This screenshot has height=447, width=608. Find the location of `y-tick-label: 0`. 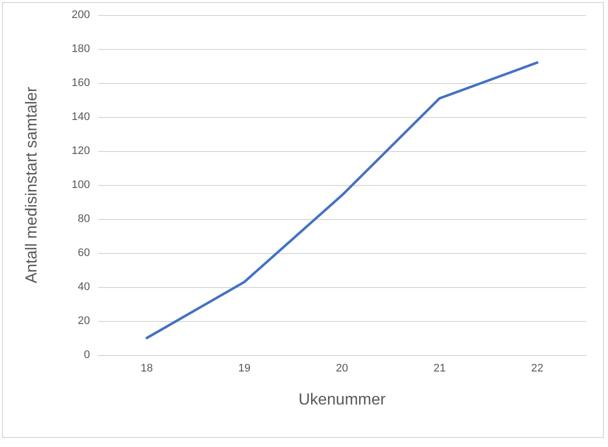

y-tick-label: 0 is located at coordinates (87, 355).